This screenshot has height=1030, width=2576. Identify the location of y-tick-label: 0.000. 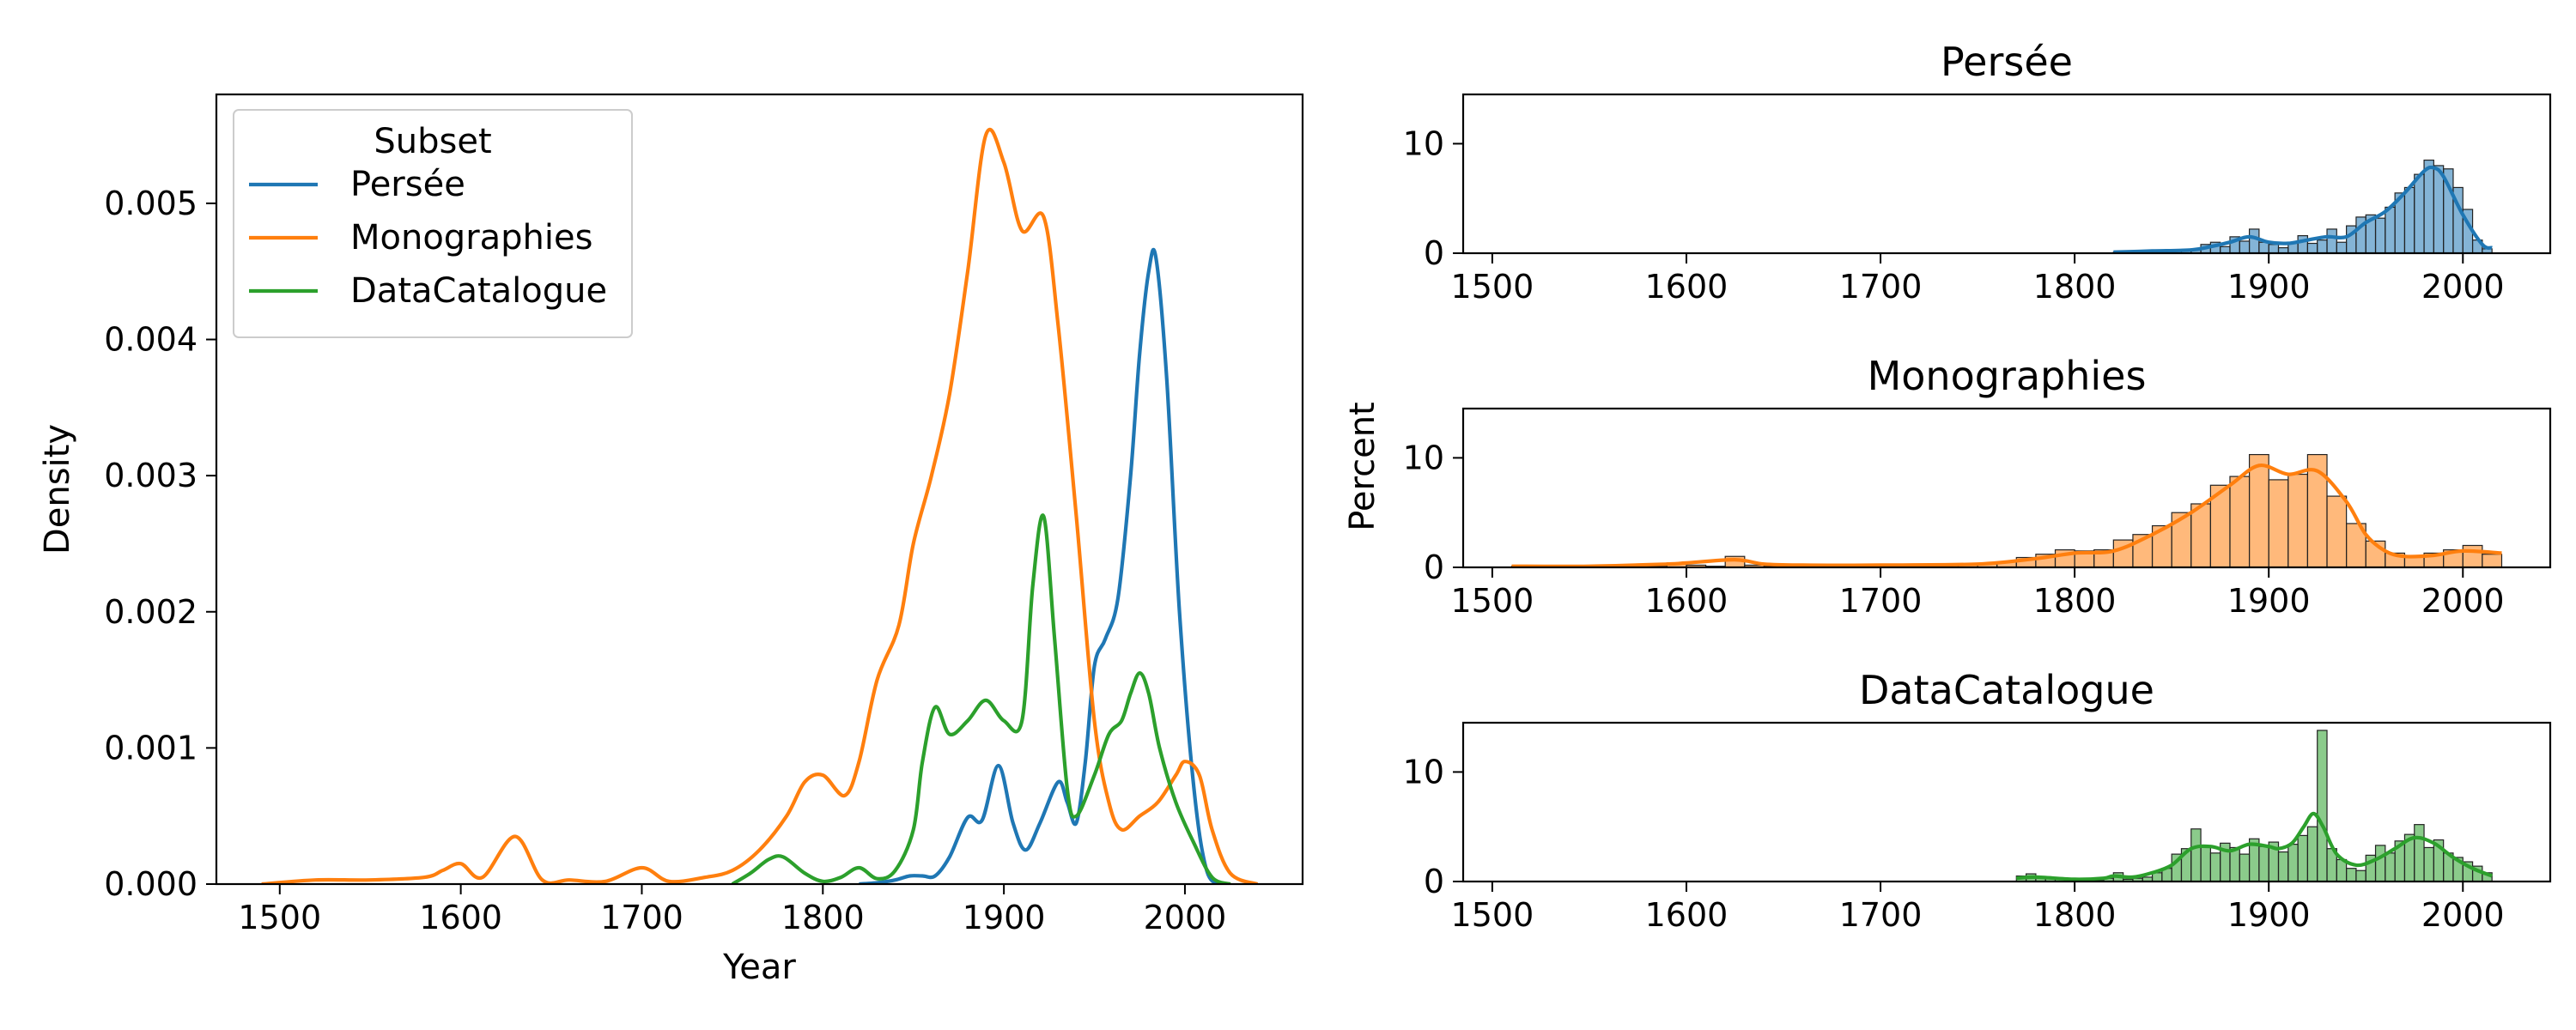
(150, 884).